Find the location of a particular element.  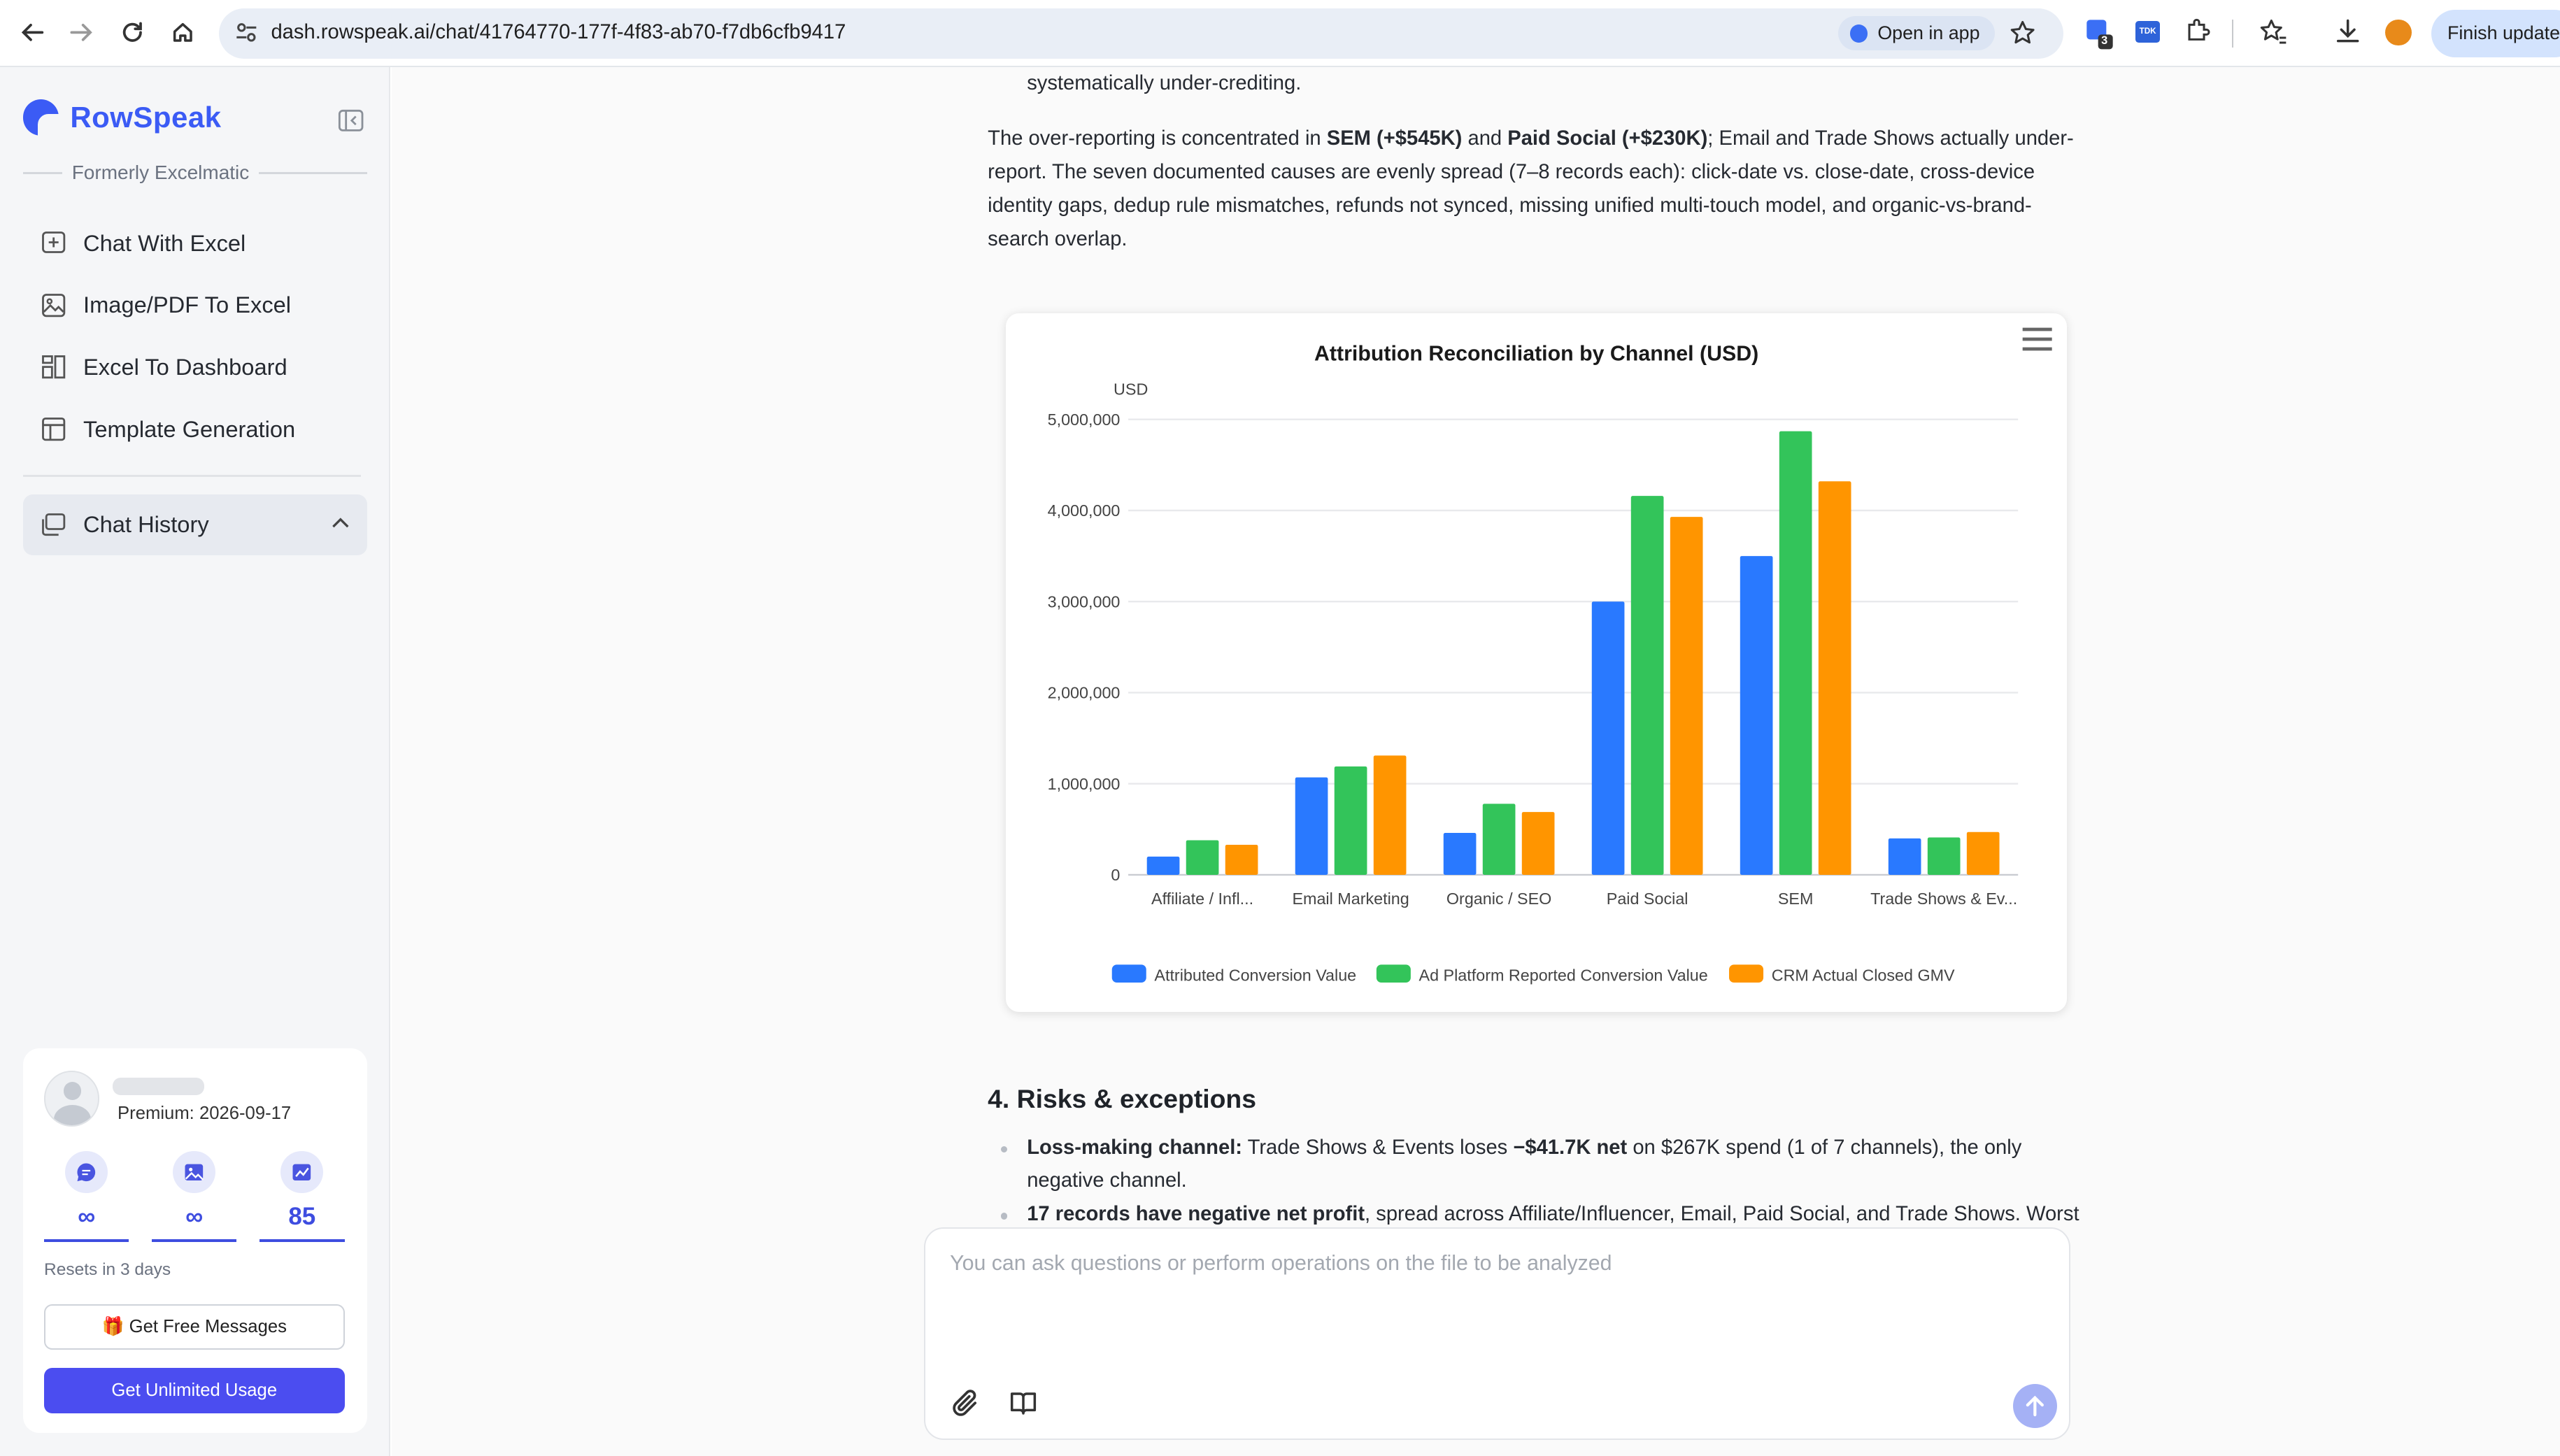

bold-text: Paid Social (+$230K) is located at coordinates (1607, 138).